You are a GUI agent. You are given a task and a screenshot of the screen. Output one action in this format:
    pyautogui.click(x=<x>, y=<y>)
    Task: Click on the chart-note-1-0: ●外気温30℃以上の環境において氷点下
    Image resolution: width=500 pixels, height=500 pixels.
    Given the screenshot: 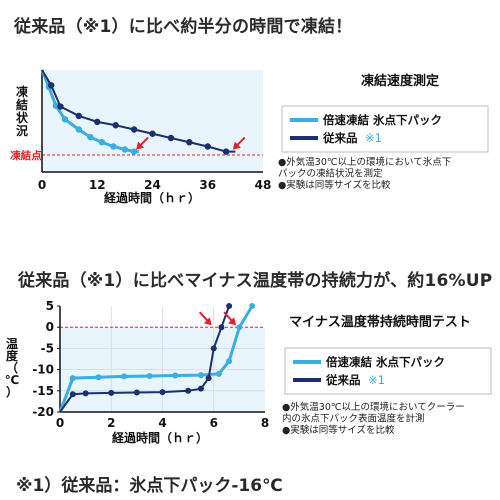 What is the action you would take?
    pyautogui.click(x=364, y=162)
    